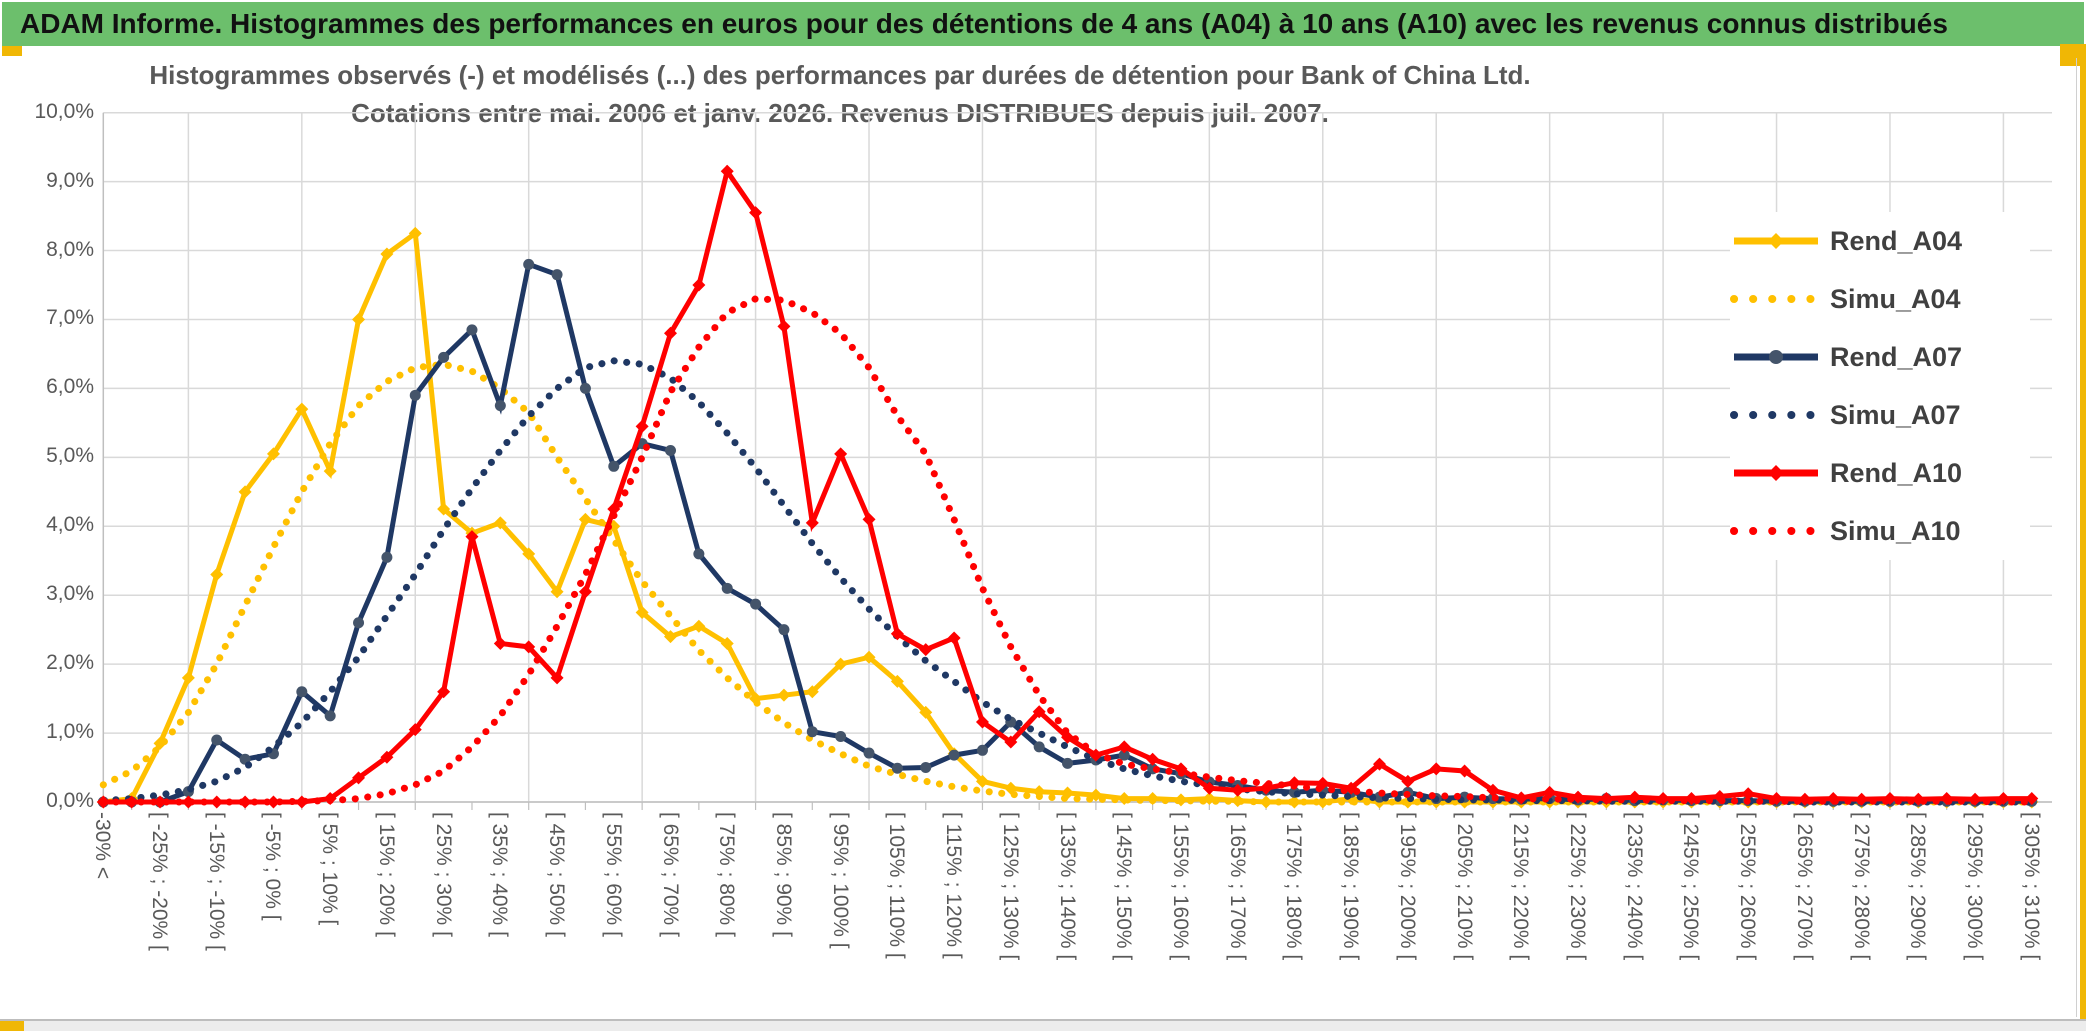 The height and width of the screenshot is (1031, 2086). What do you see at coordinates (2031, 886) in the screenshot?
I see `x-axis-label: [ 305% ; 310% [` at bounding box center [2031, 886].